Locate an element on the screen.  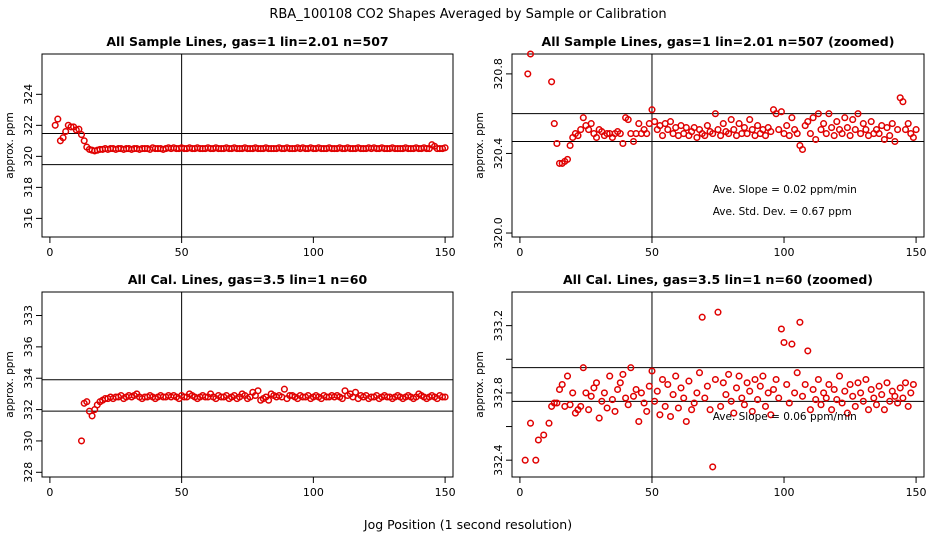
data-points is located at coordinates (250, 135).